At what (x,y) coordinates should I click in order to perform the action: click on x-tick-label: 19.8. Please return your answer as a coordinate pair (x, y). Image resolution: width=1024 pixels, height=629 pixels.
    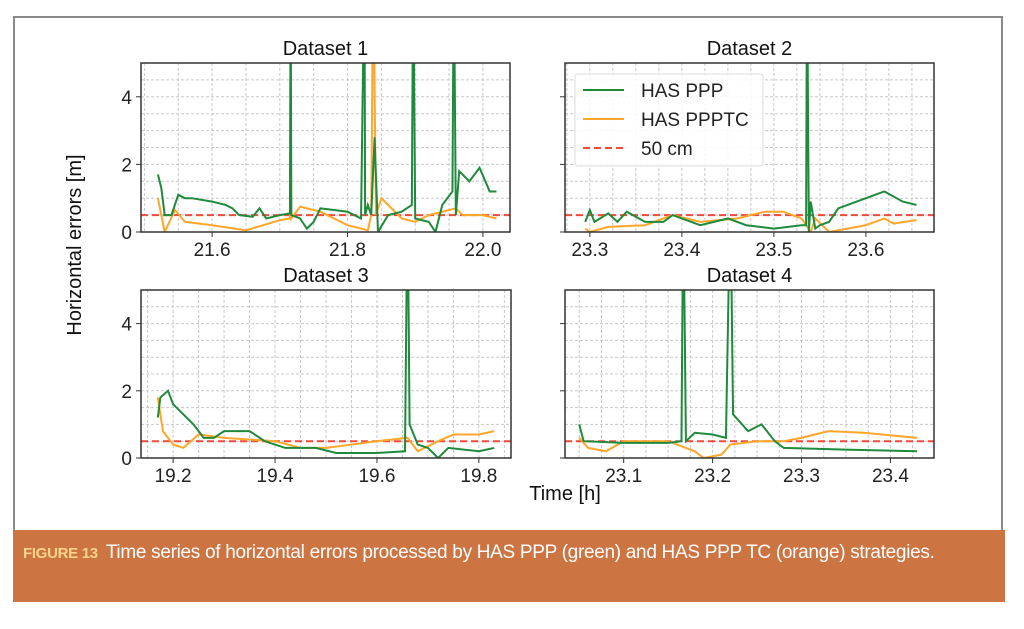
    Looking at the image, I should click on (478, 476).